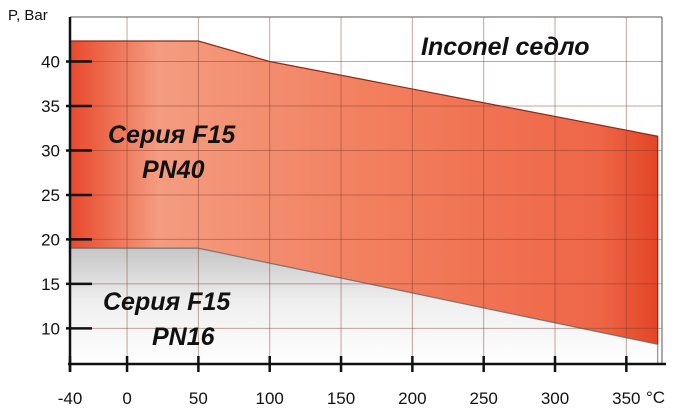 This screenshot has width=684, height=414. What do you see at coordinates (655, 397) in the screenshot?
I see `x-axis-title: °C` at bounding box center [655, 397].